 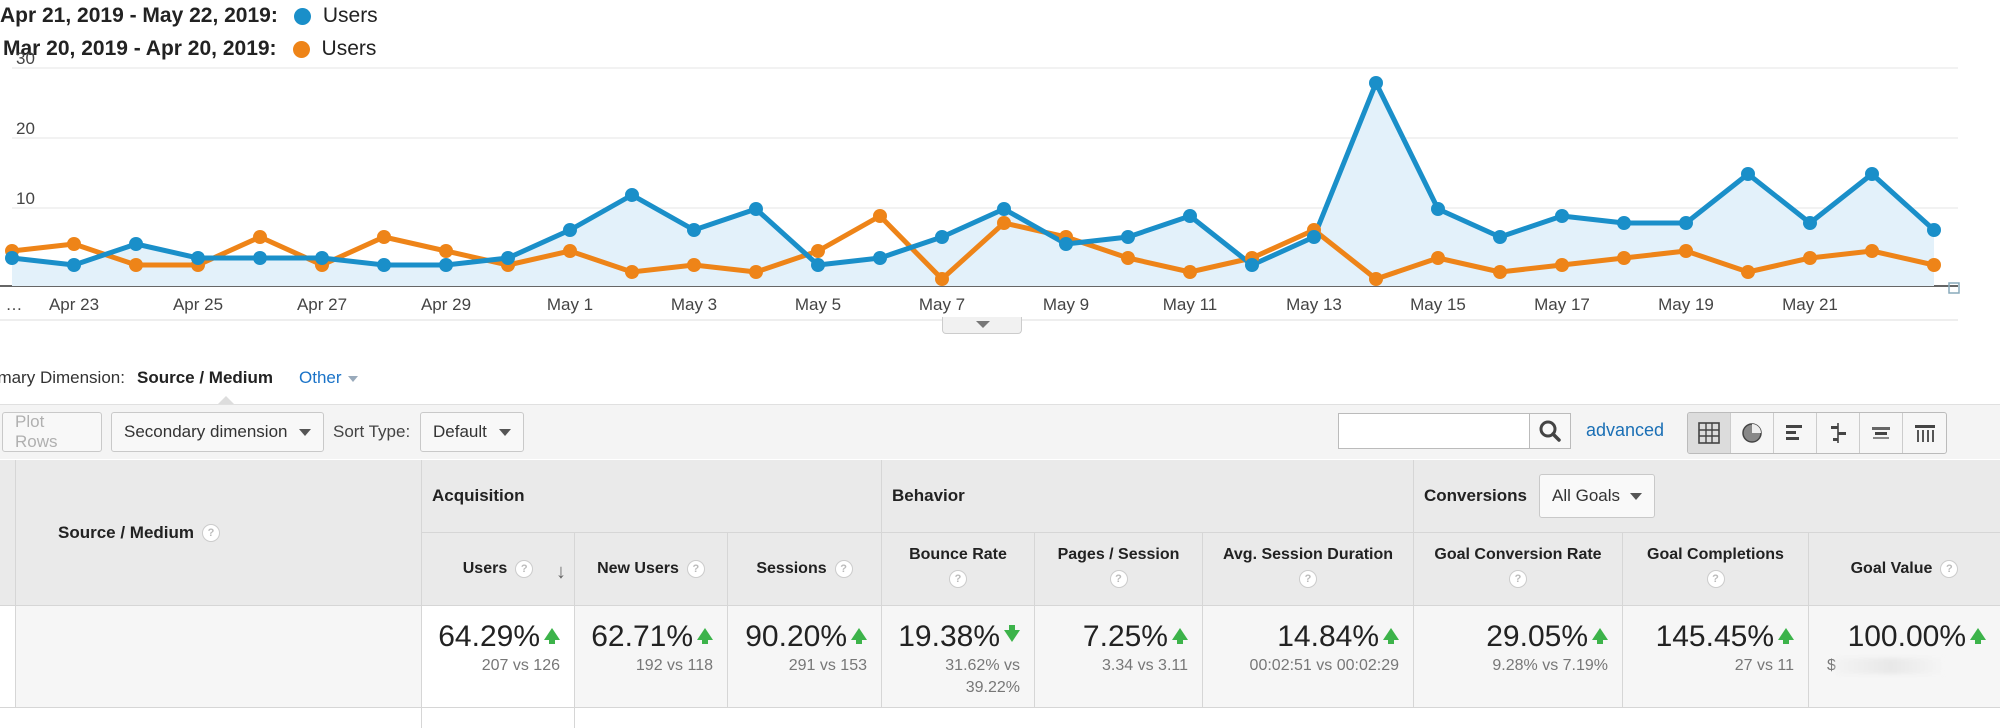 I want to click on pivot-view-button, so click(x=1924, y=433).